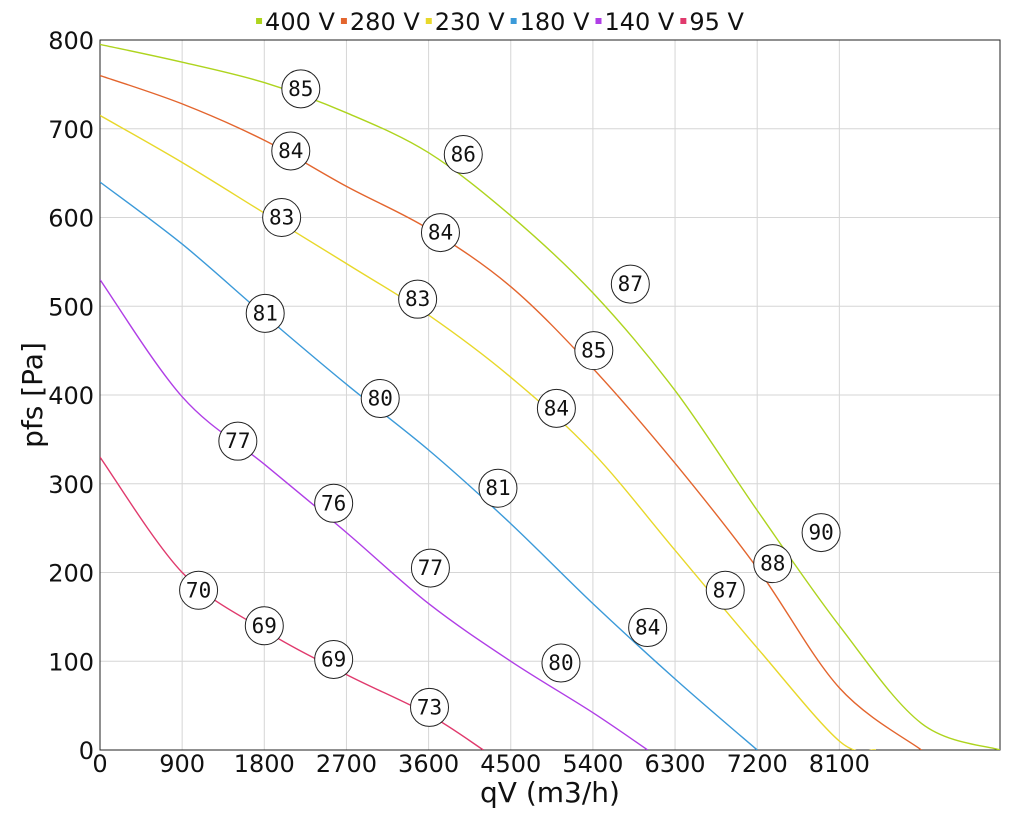 This screenshot has height=820, width=1020. I want to click on legend-label: 180 V, so click(555, 22).